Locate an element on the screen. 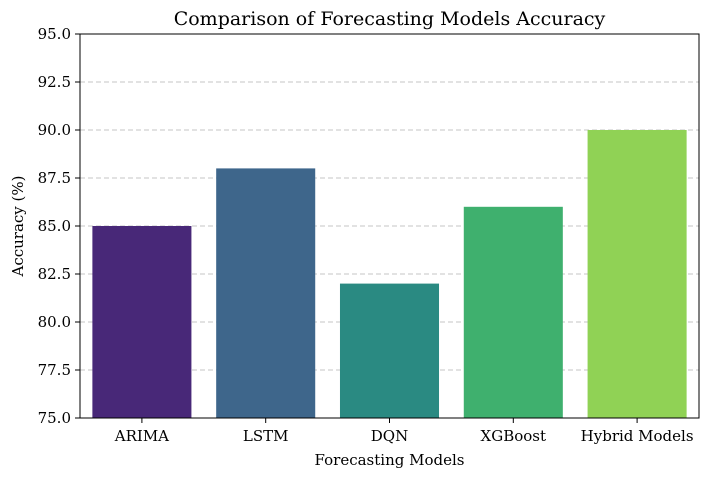 This screenshot has height=477, width=710. bar-xgboost is located at coordinates (513, 312).